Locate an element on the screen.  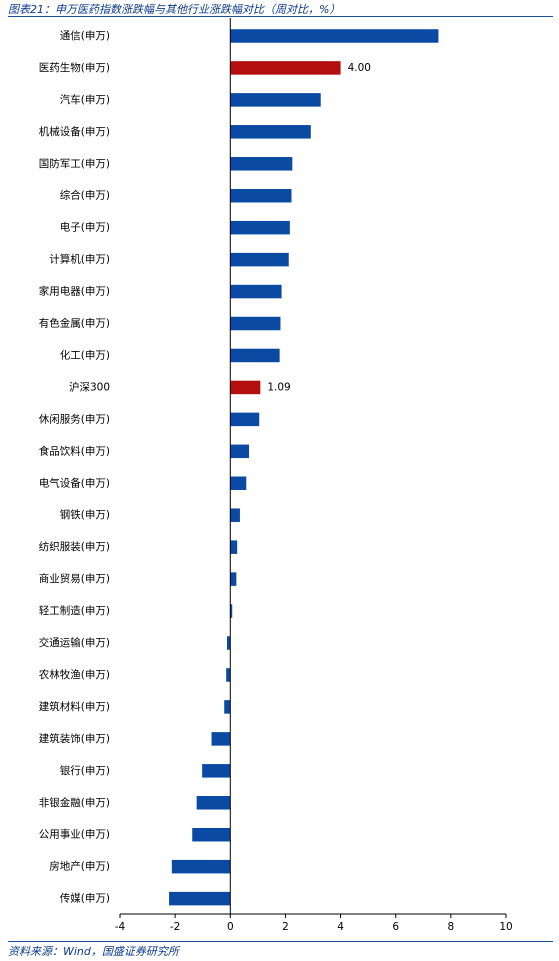
title-divider is located at coordinates (280, 16).